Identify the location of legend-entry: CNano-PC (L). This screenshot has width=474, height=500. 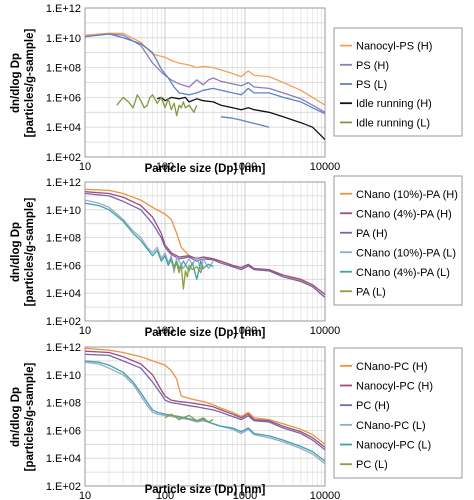
(391, 426).